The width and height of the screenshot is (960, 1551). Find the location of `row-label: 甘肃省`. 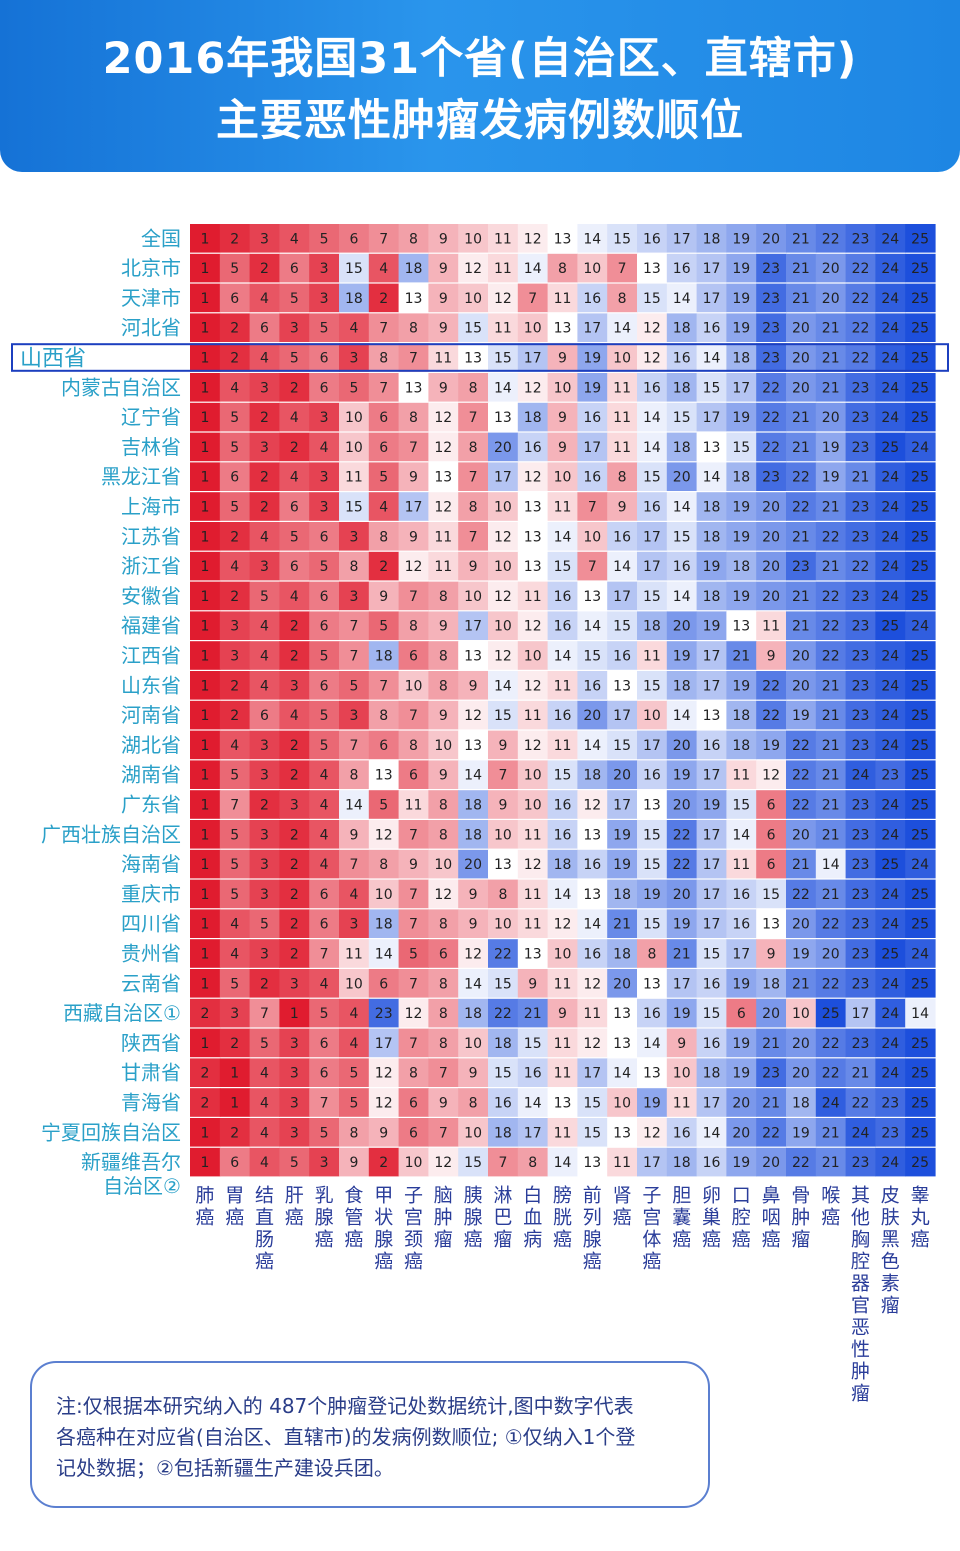

row-label: 甘肃省 is located at coordinates (151, 1073).